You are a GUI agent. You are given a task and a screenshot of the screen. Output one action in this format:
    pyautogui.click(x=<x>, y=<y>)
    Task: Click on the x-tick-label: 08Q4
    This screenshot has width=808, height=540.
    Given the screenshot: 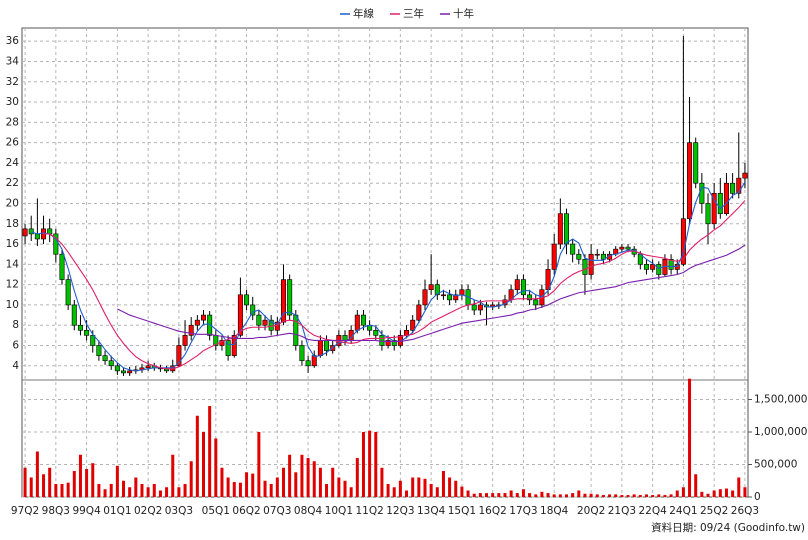 What is the action you would take?
    pyautogui.click(x=308, y=511)
    